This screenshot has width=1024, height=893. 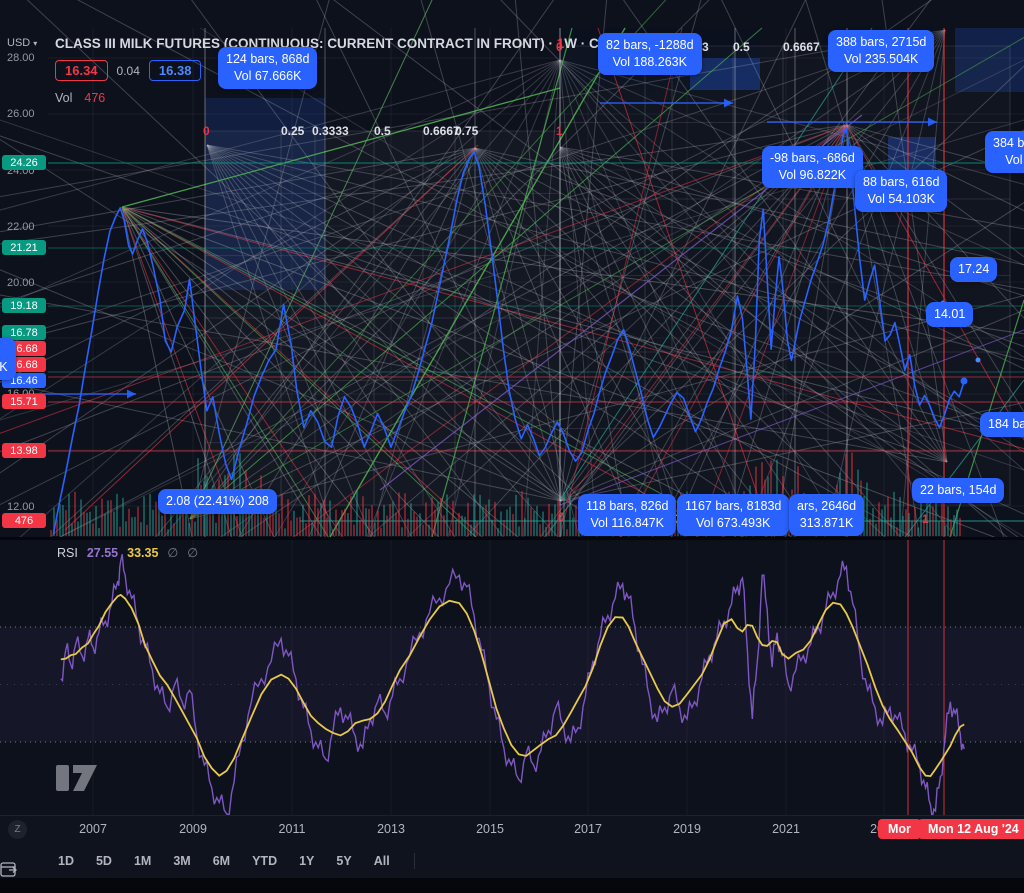 I want to click on range-button-5y: 5Y, so click(x=344, y=860).